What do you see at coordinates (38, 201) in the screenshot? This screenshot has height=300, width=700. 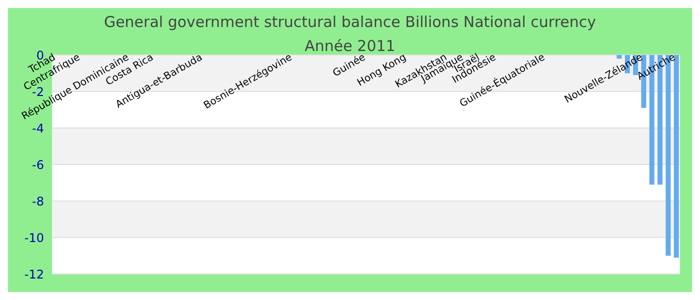 I see `y-tick-label: -8` at bounding box center [38, 201].